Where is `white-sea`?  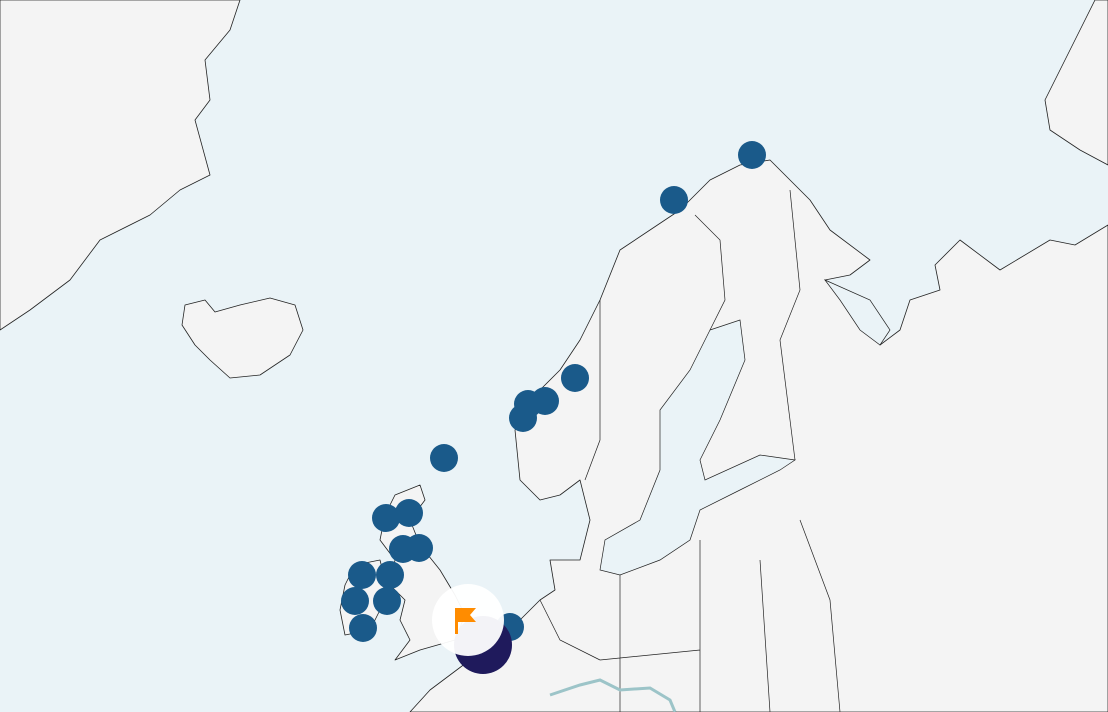
white-sea is located at coordinates (857, 312).